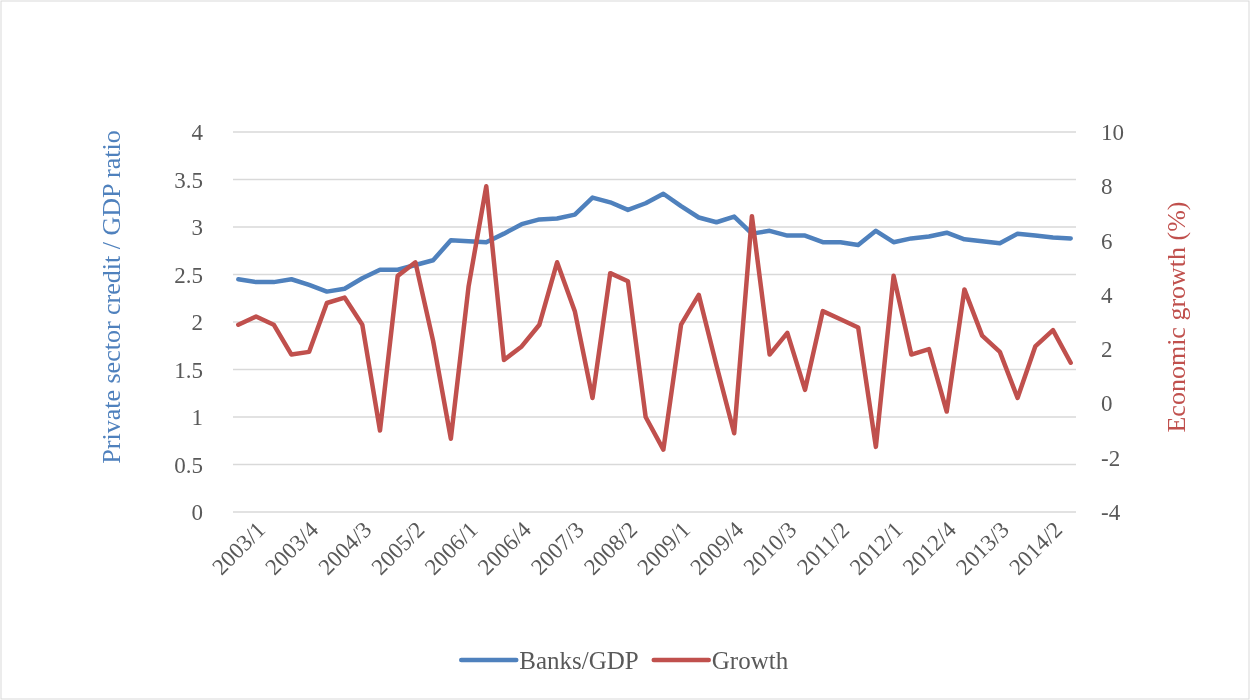 Image resolution: width=1250 pixels, height=700 pixels. I want to click on legend-label: Banks/GDP, so click(579, 660).